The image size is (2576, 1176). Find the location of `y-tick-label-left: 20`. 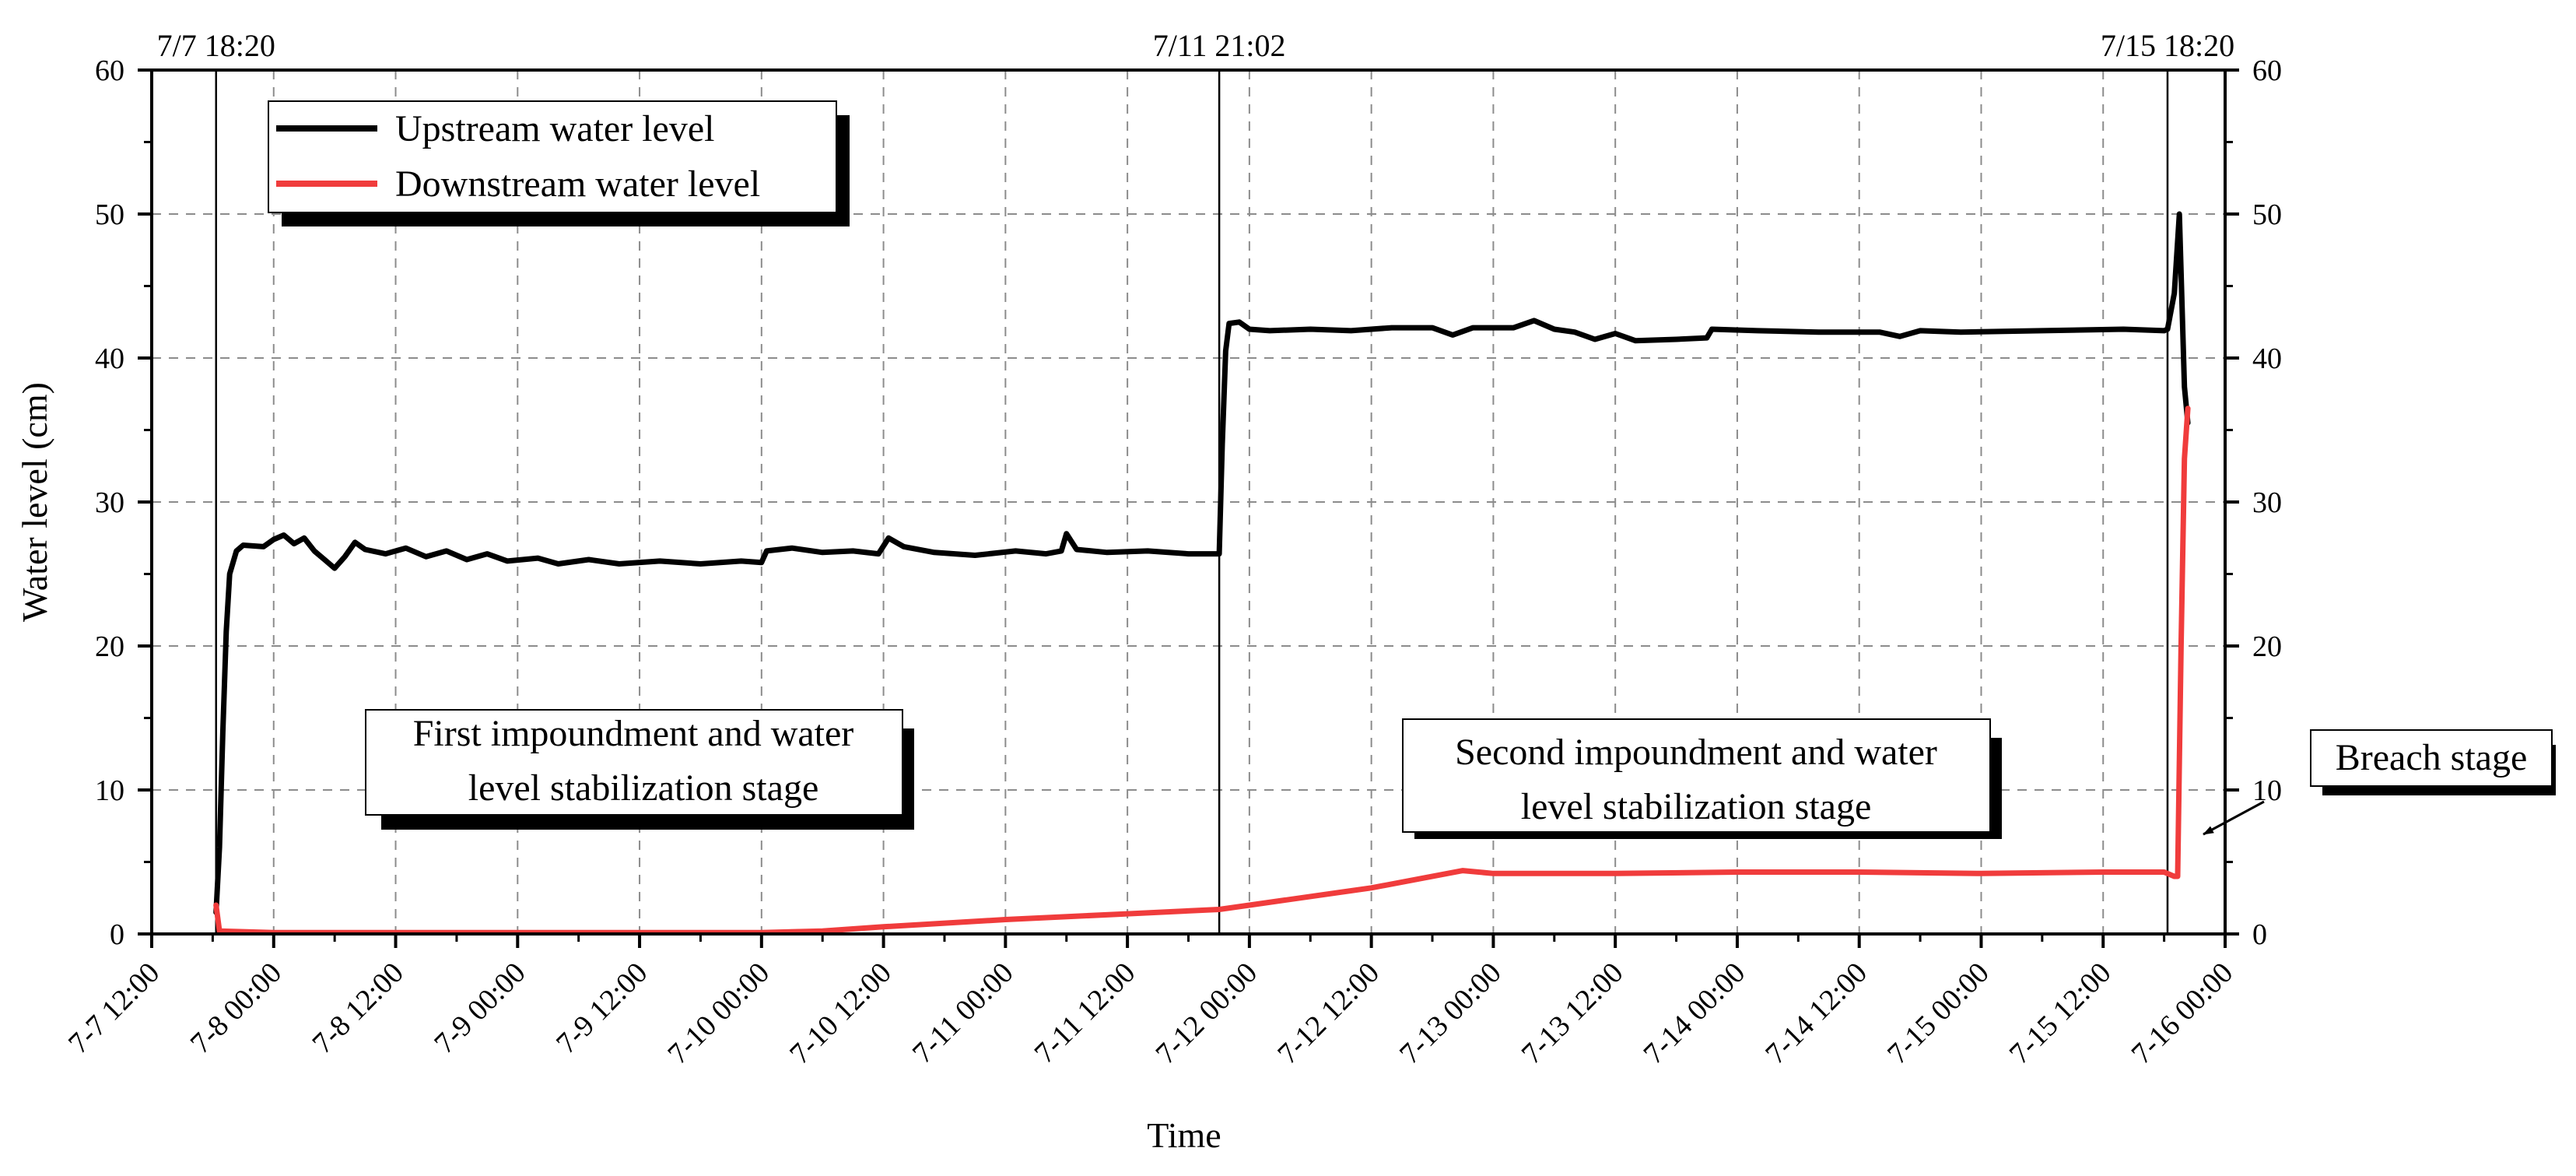

y-tick-label-left: 20 is located at coordinates (109, 647).